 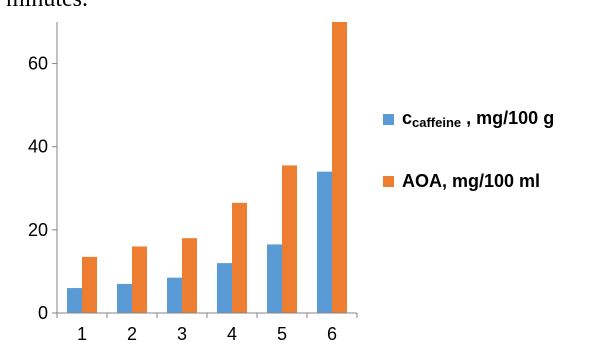 I want to click on y-tick-label-20: 20, so click(x=38, y=230).